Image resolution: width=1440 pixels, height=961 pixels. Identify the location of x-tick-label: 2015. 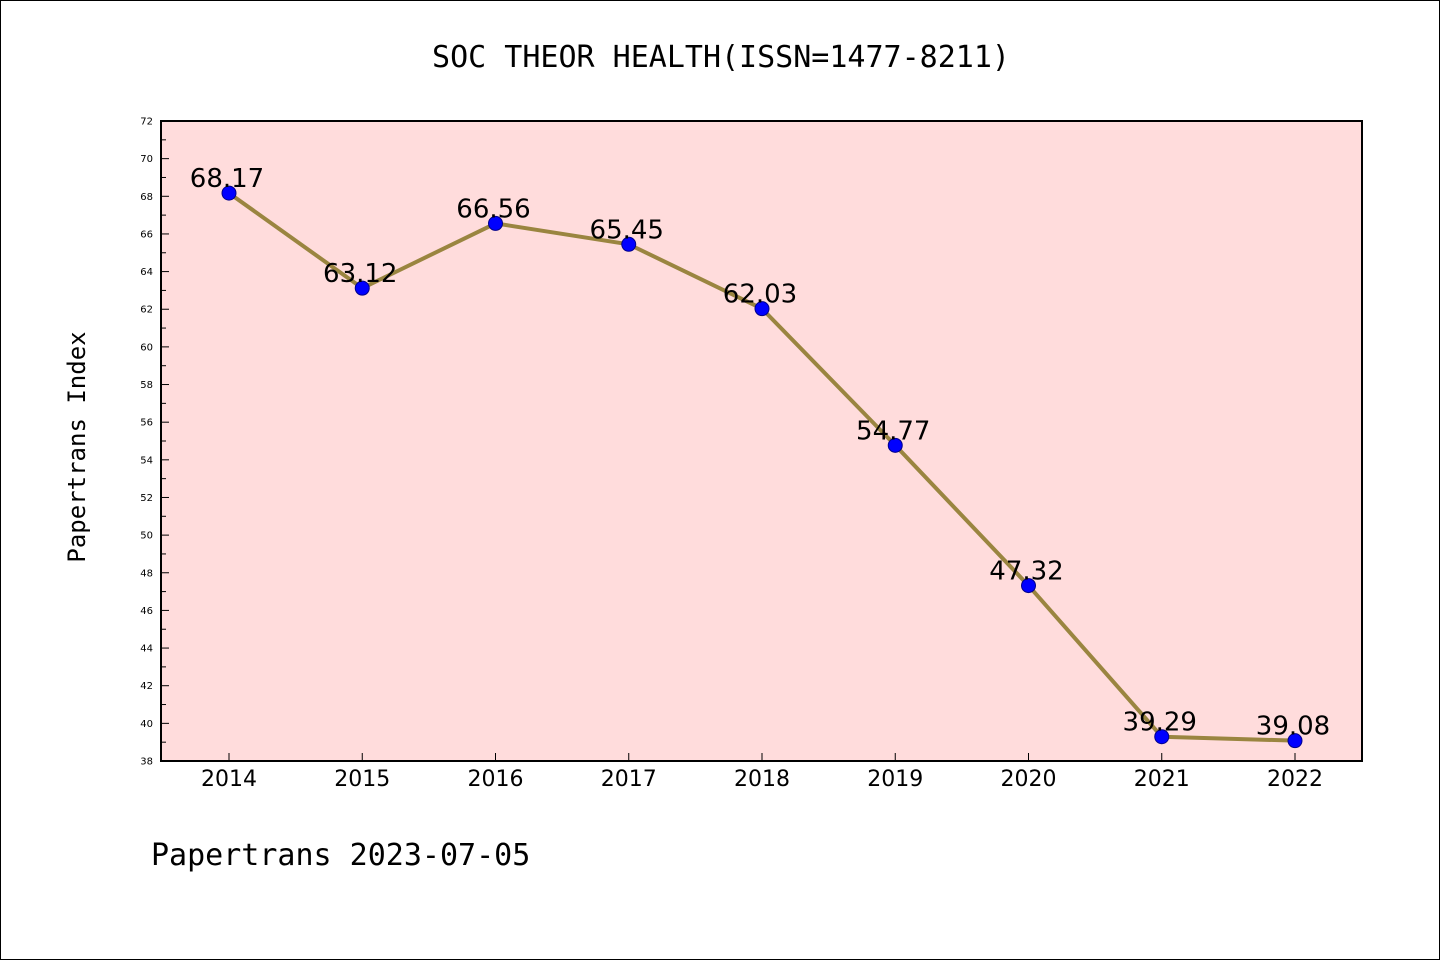
(362, 779).